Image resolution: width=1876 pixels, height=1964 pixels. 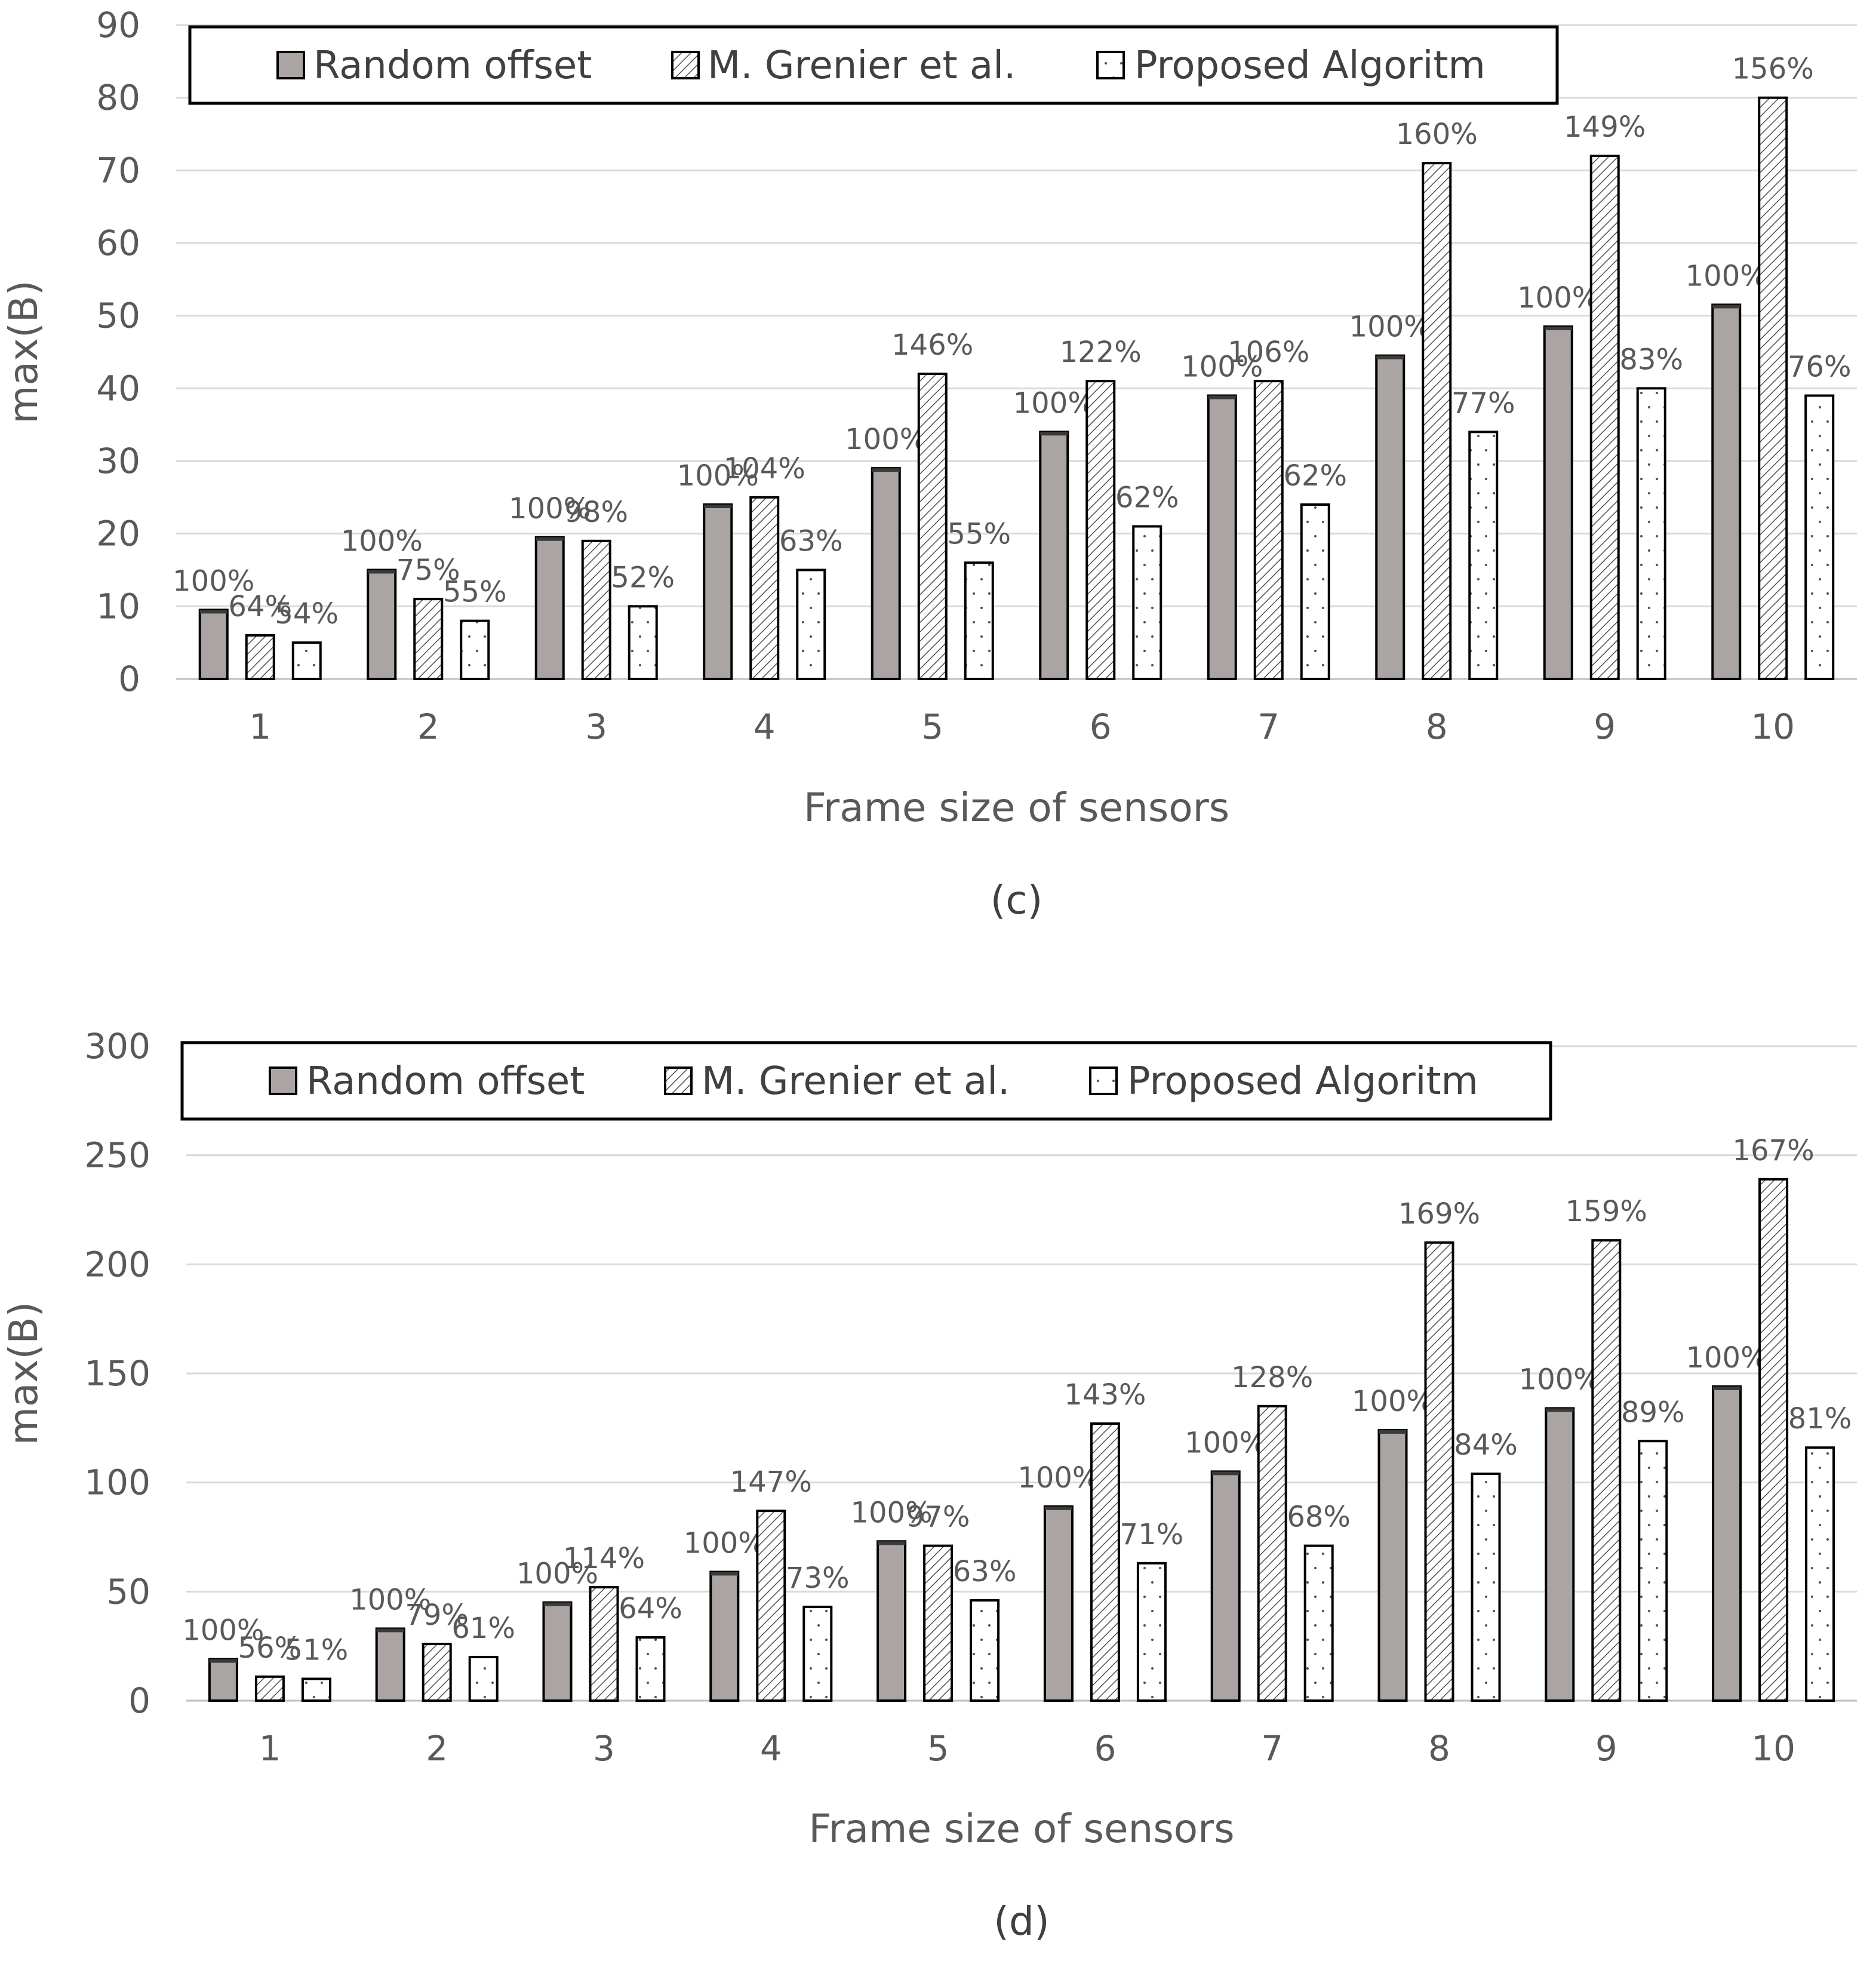 What do you see at coordinates (1101, 726) in the screenshot?
I see `x-tick-label: 6` at bounding box center [1101, 726].